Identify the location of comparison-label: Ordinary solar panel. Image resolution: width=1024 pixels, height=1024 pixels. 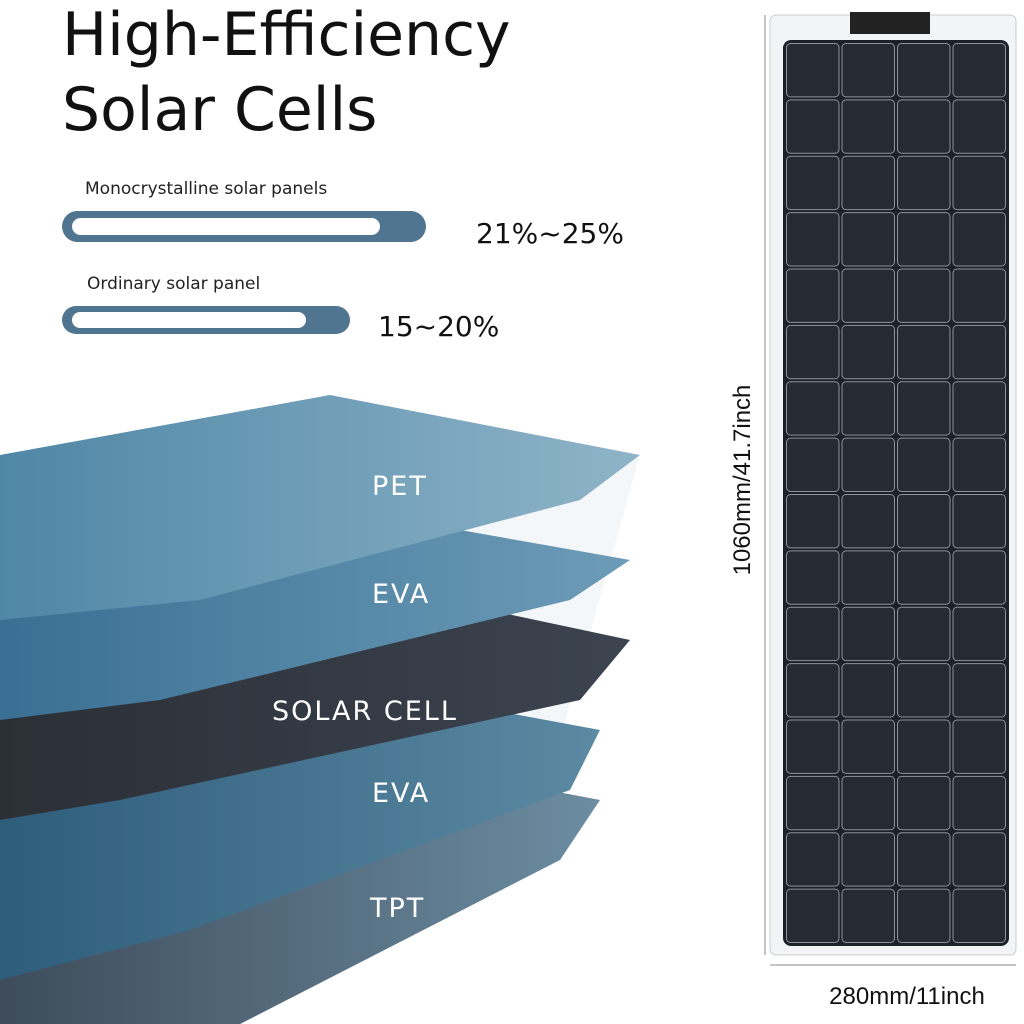
(173, 284).